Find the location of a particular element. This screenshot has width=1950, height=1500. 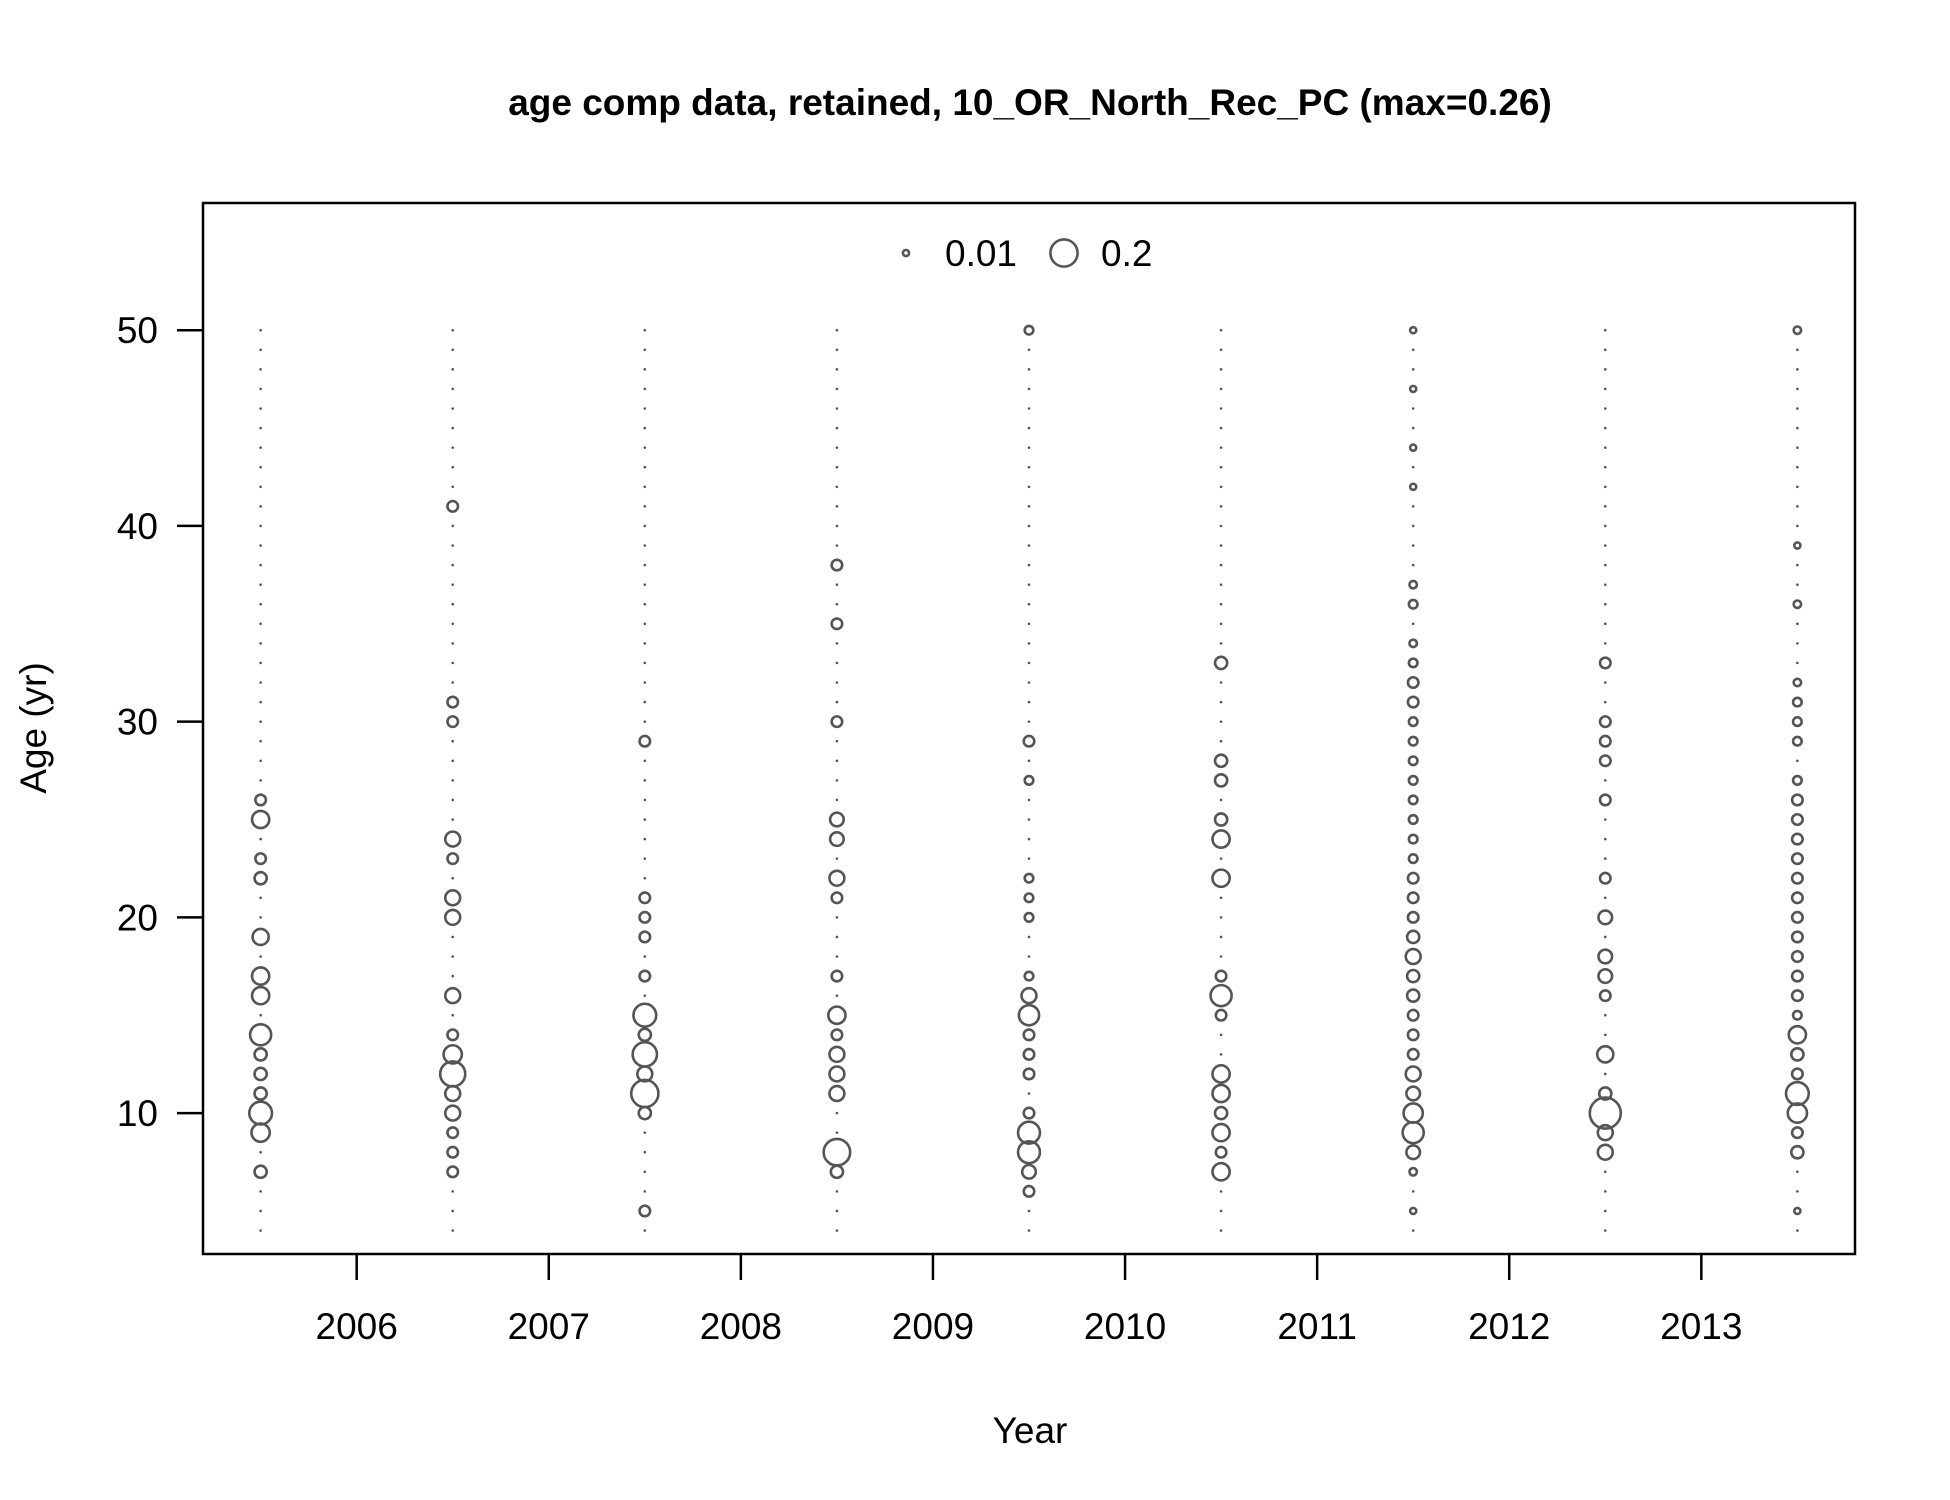

y-tick-label: 40 is located at coordinates (137, 526).